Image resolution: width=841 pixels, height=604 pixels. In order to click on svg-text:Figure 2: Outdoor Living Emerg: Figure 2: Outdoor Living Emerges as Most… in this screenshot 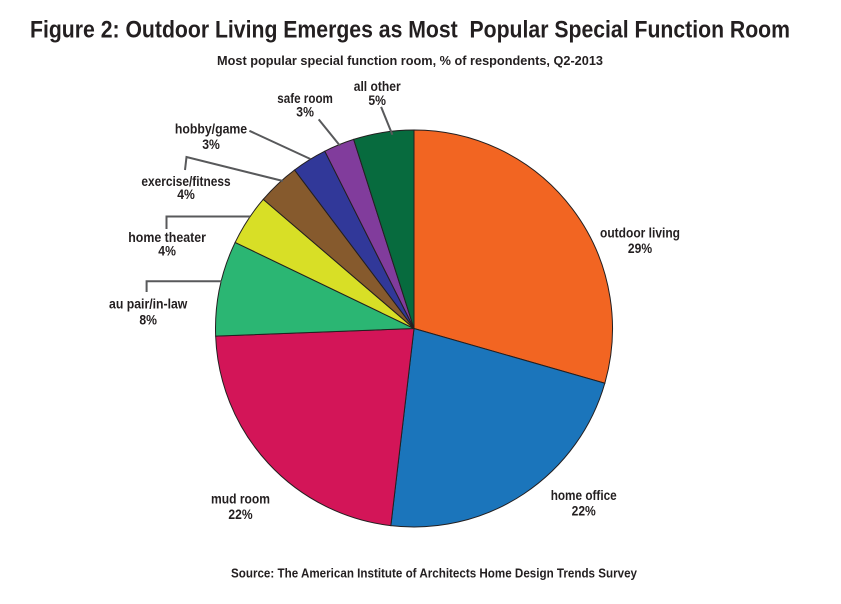, I will do `click(410, 30)`.